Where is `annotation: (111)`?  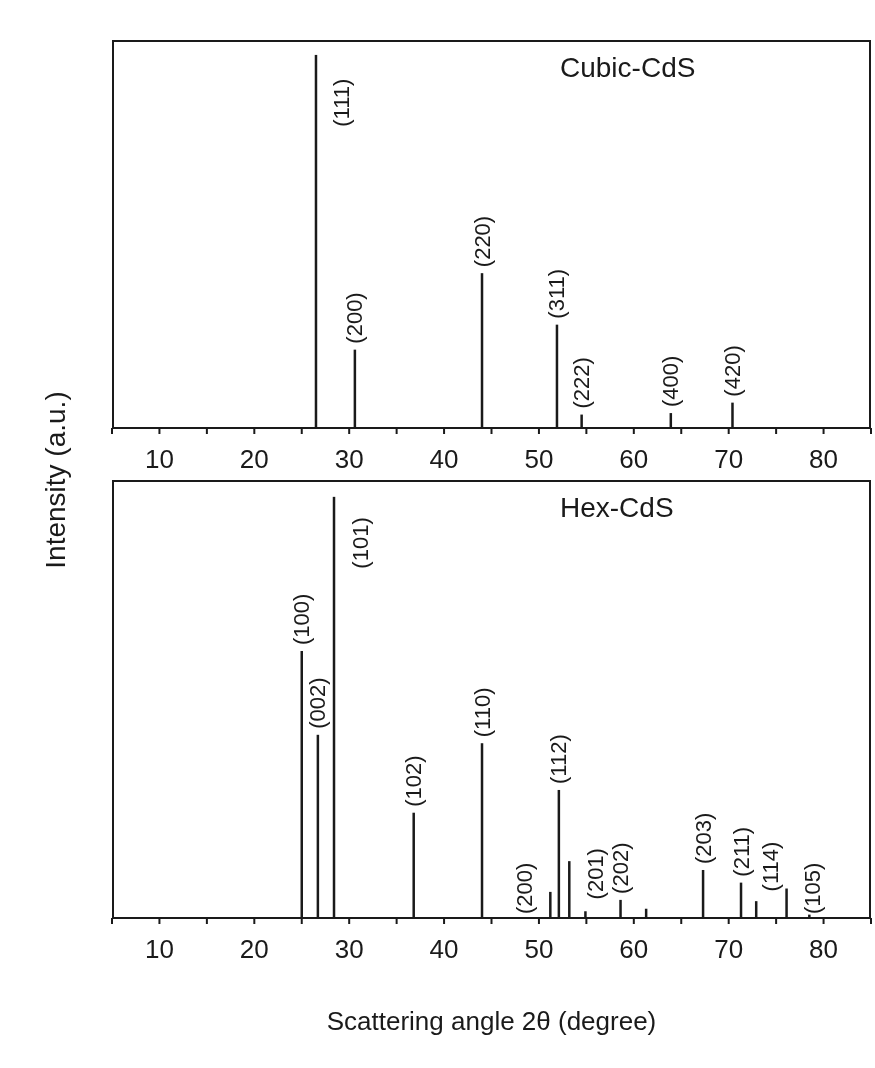 annotation: (111) is located at coordinates (342, 102).